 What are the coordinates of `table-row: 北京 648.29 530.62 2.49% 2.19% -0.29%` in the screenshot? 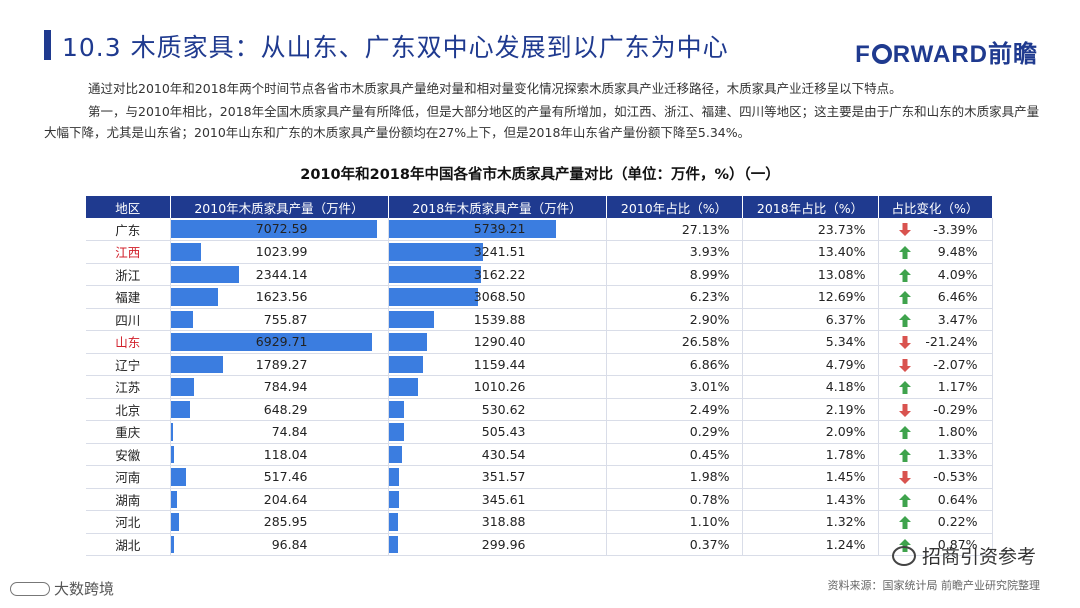 It's located at (539, 409).